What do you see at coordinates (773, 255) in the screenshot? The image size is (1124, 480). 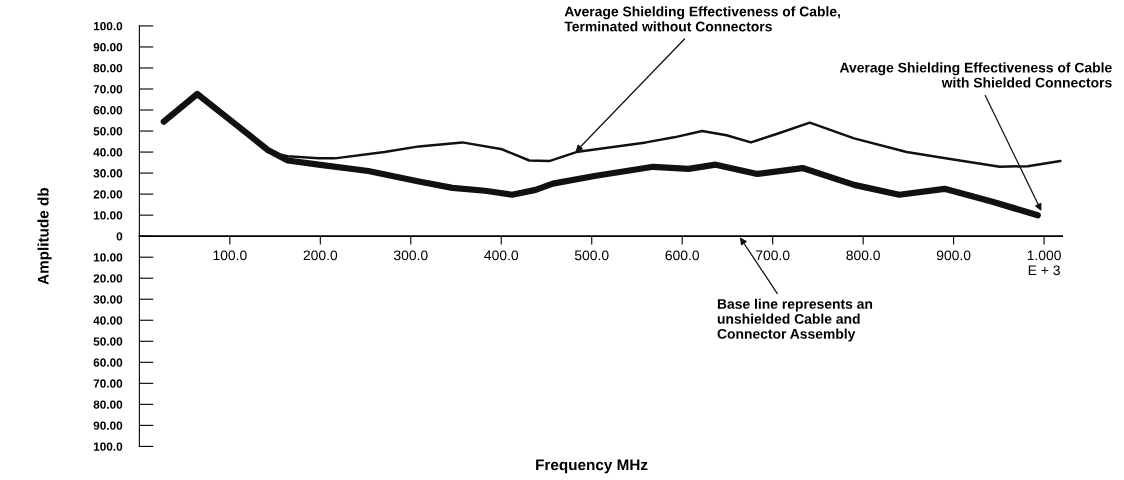 I see `x-tick-label: 700.0` at bounding box center [773, 255].